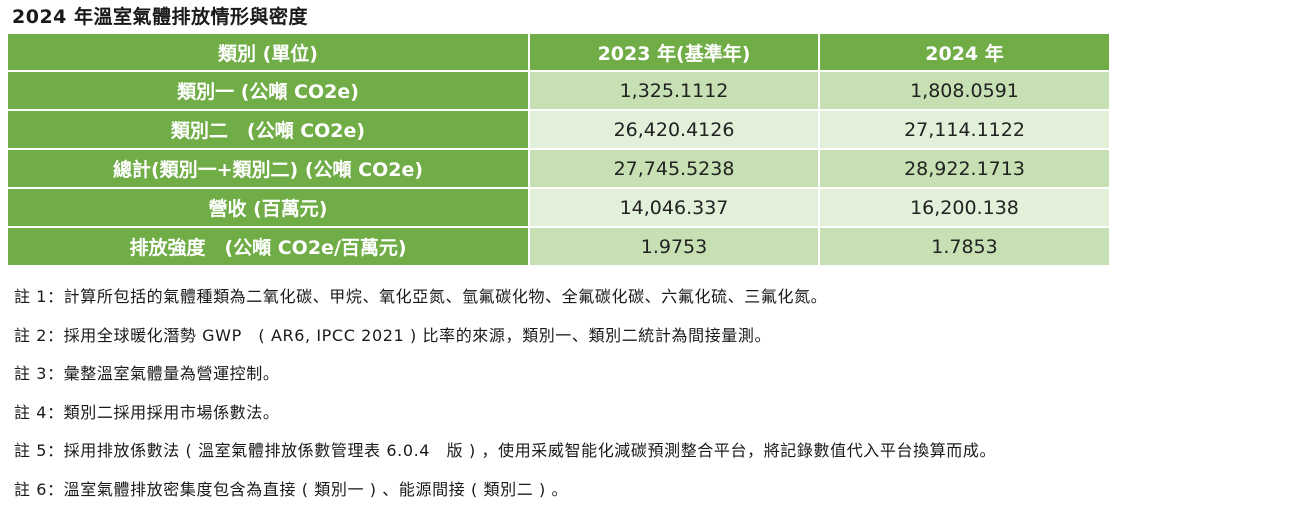 The image size is (1303, 516). Describe the element at coordinates (268, 246) in the screenshot. I see `row-label: 排放強度 (公噸 CO2e/百萬元)` at that location.